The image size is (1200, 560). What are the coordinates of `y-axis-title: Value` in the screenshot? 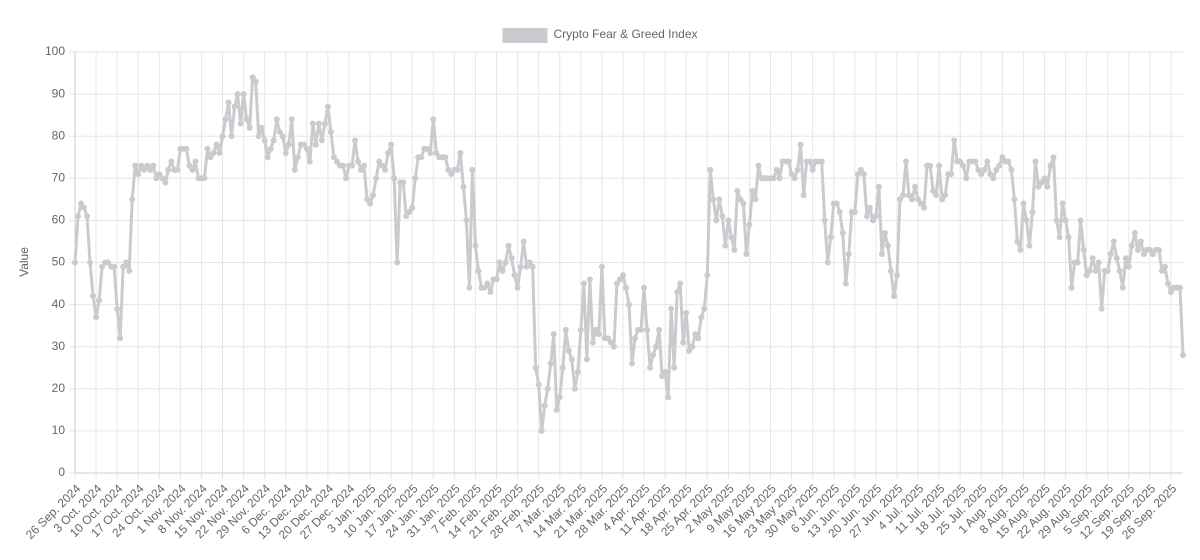 It's located at (24, 262).